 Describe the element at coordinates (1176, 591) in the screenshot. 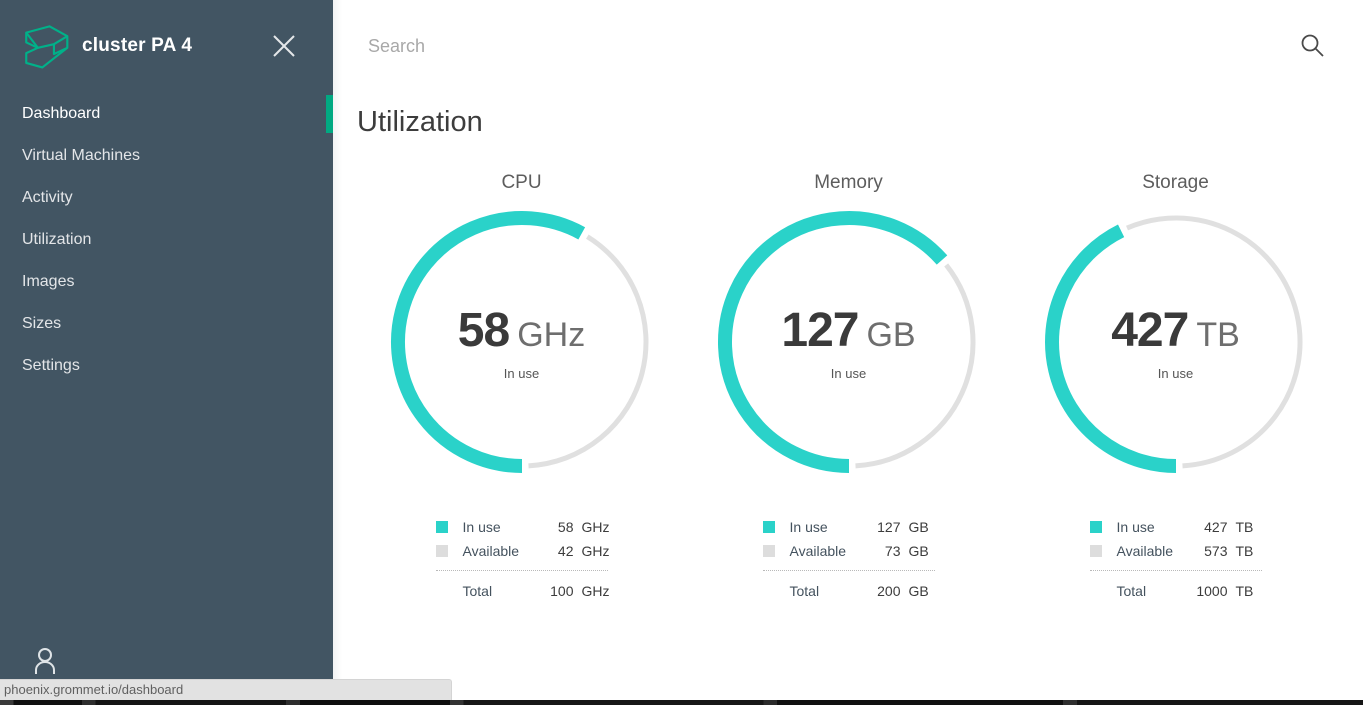

I see `legend-row-total: Total 1000 TB` at that location.